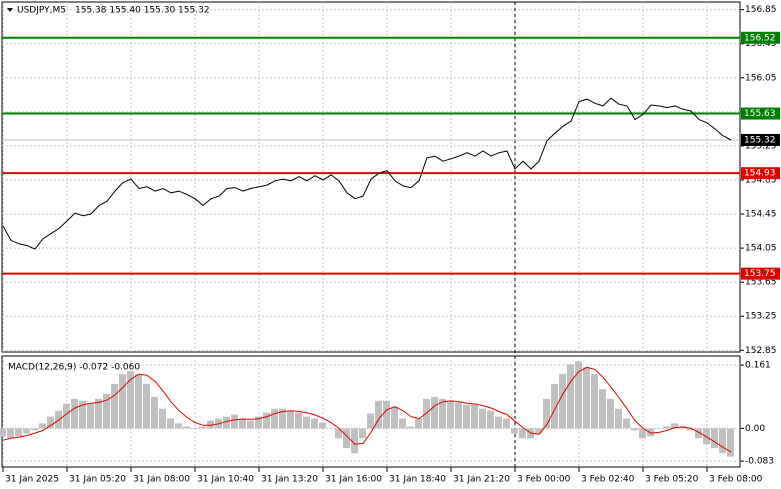 The image size is (781, 489). Describe the element at coordinates (761, 283) in the screenshot. I see `y-tick-label: 153.65` at that location.